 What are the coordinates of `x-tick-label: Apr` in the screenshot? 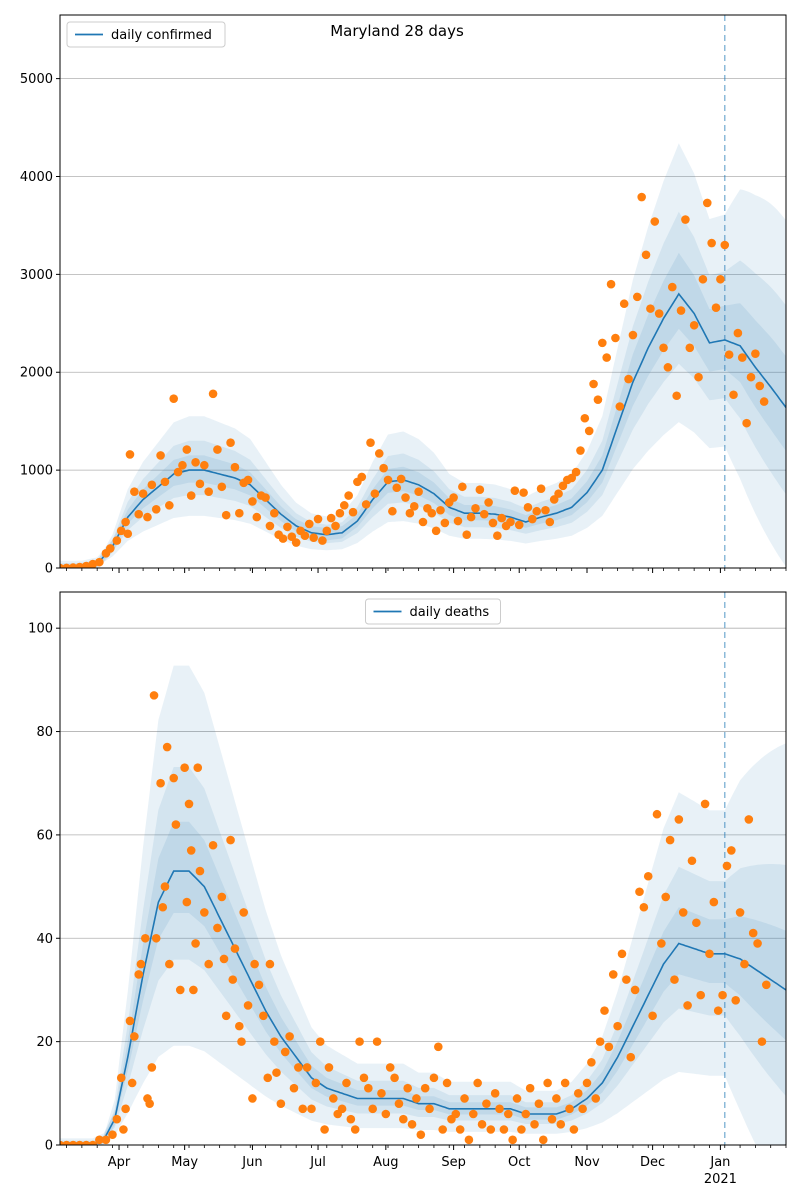 It's located at (119, 1162).